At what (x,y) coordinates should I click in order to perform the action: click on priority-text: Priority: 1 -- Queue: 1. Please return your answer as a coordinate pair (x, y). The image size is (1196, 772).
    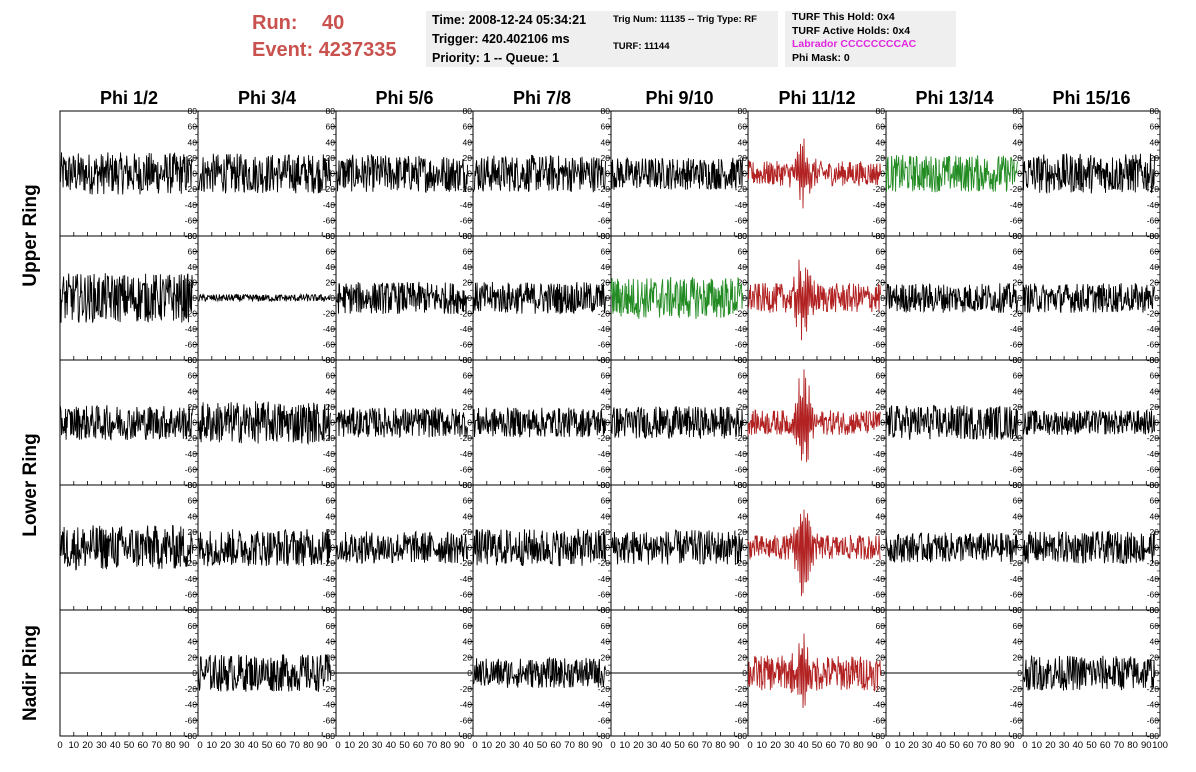
    Looking at the image, I should click on (496, 58).